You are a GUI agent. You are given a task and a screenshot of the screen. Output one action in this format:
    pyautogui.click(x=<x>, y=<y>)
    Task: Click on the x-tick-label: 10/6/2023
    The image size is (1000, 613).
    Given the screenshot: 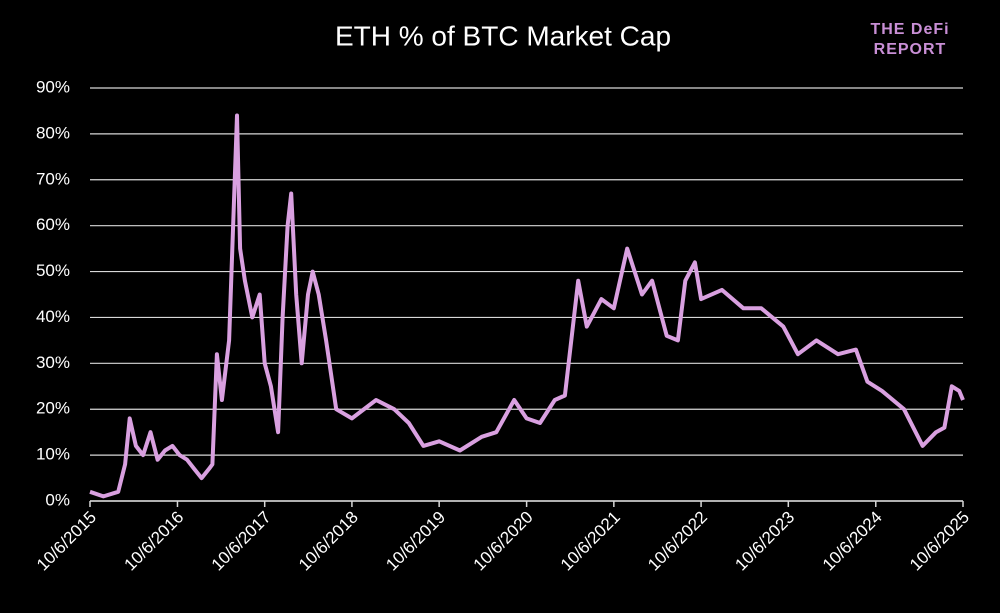 What is the action you would take?
    pyautogui.click(x=764, y=541)
    